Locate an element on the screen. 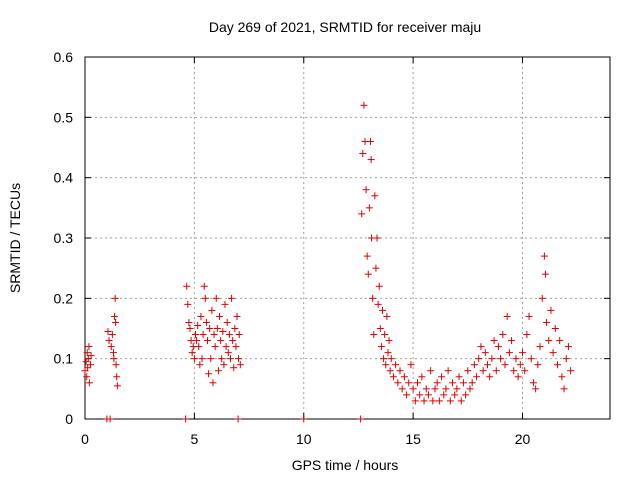  x-tick-label: 5 is located at coordinates (194, 439).